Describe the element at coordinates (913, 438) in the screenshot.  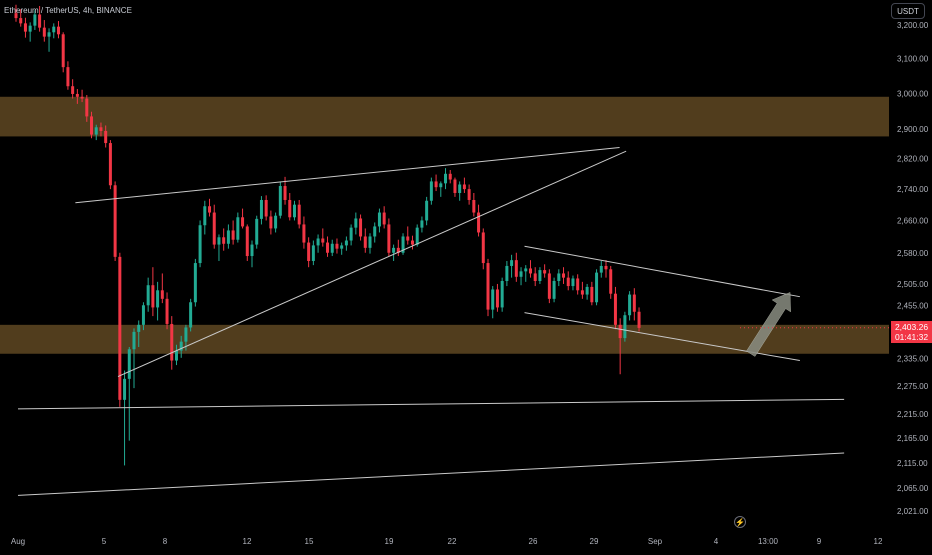
I see `y-tick-label: 2,165.00` at that location.